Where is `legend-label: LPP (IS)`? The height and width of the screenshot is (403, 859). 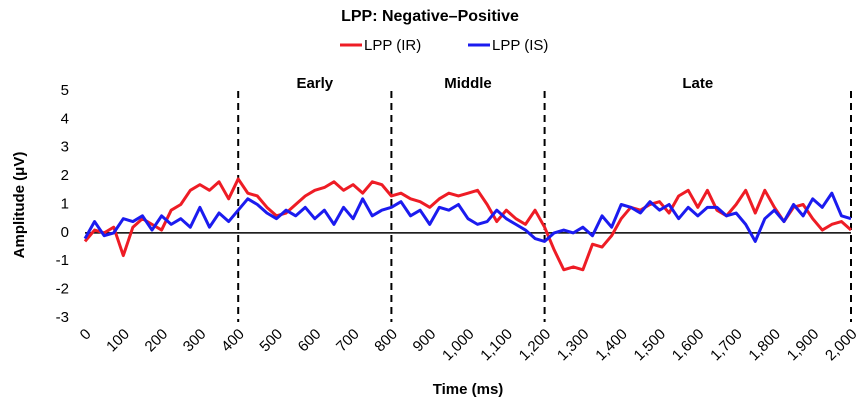 legend-label: LPP (IS) is located at coordinates (520, 45).